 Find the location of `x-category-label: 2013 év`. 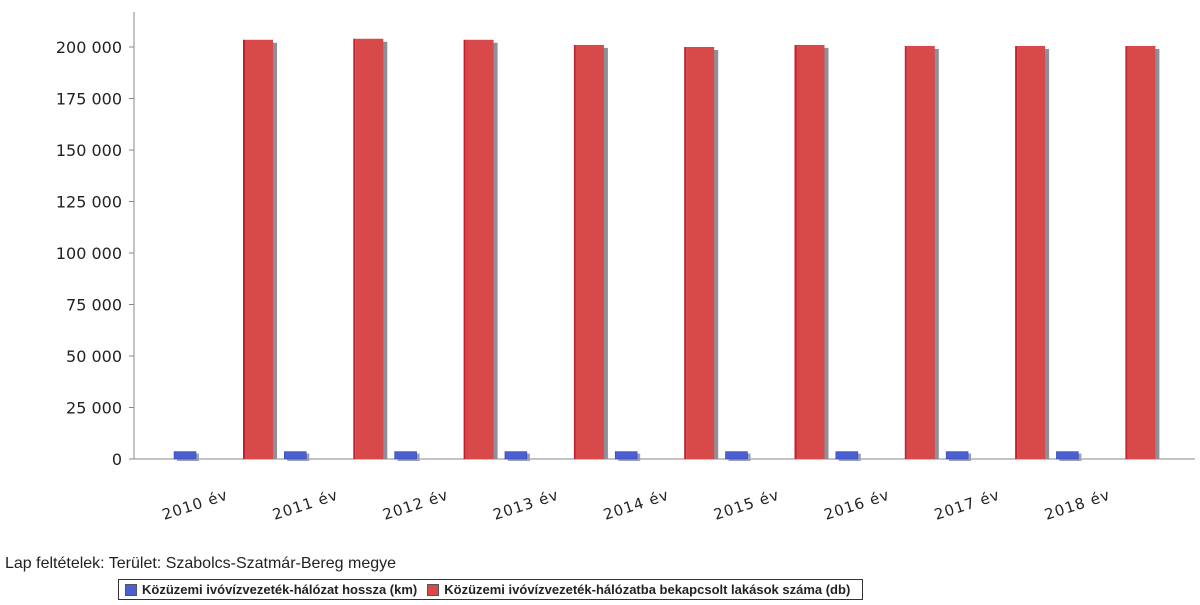

x-category-label: 2013 év is located at coordinates (526, 505).